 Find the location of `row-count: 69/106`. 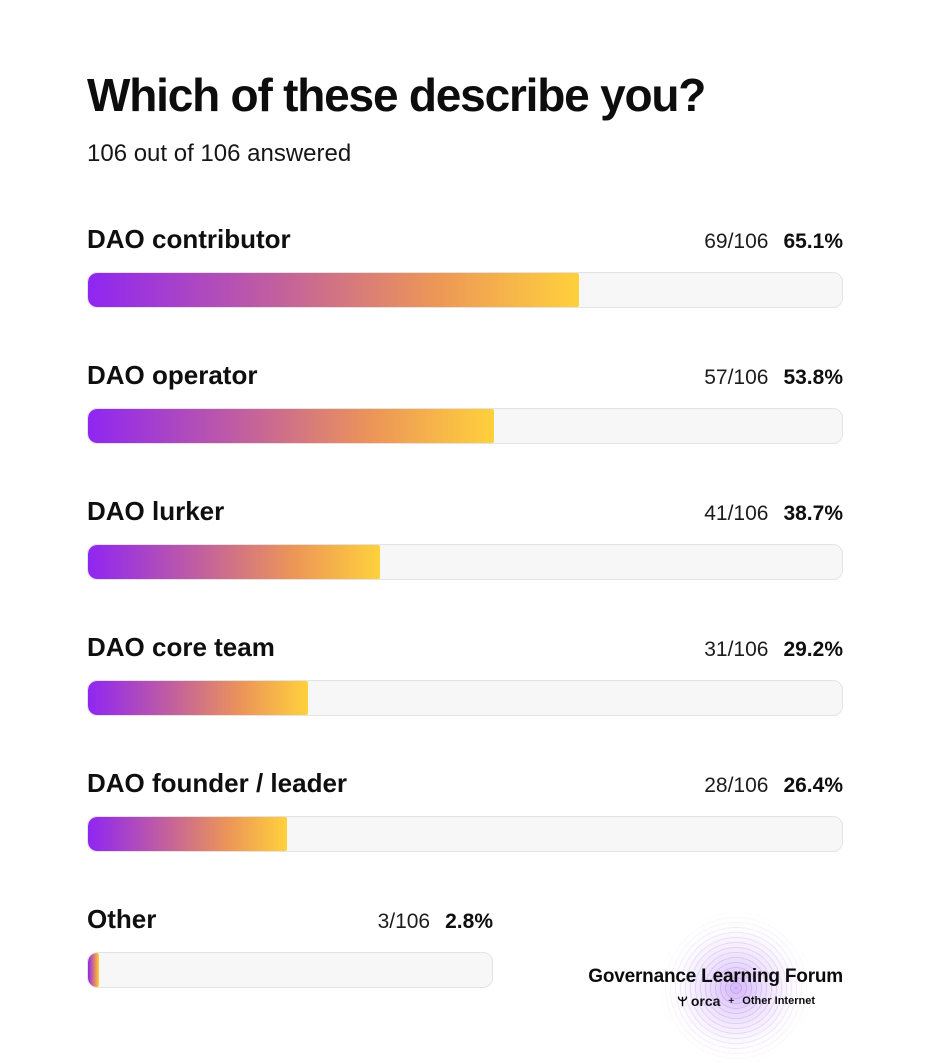

row-count: 69/106 is located at coordinates (736, 241).